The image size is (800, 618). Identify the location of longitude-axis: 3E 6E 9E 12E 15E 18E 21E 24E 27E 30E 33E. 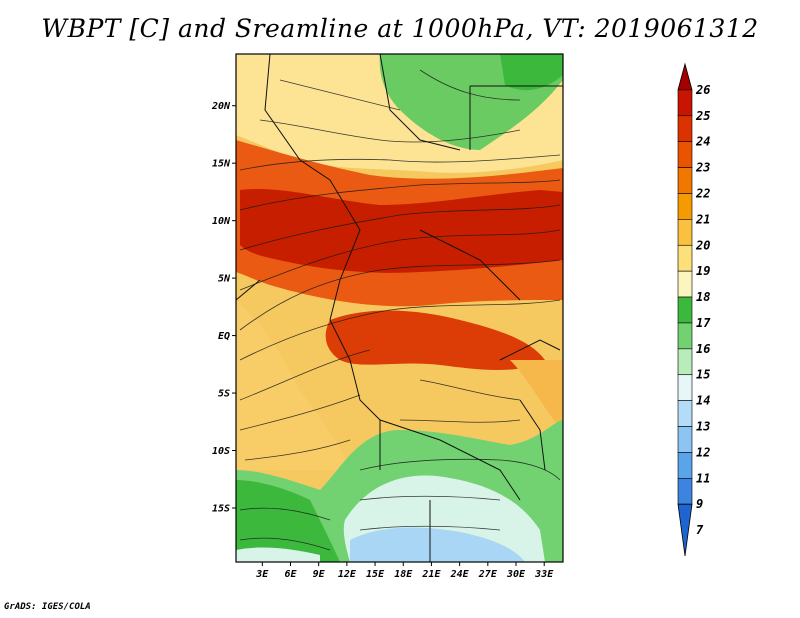
(404, 571).